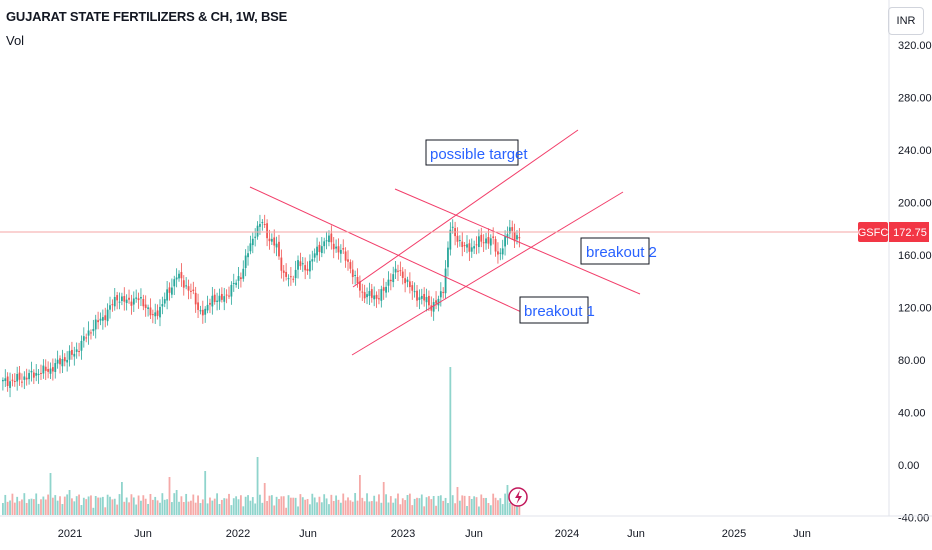 This screenshot has width=932, height=550. What do you see at coordinates (557, 310) in the screenshot?
I see `annotation-breakout-1: breakout 1` at bounding box center [557, 310].